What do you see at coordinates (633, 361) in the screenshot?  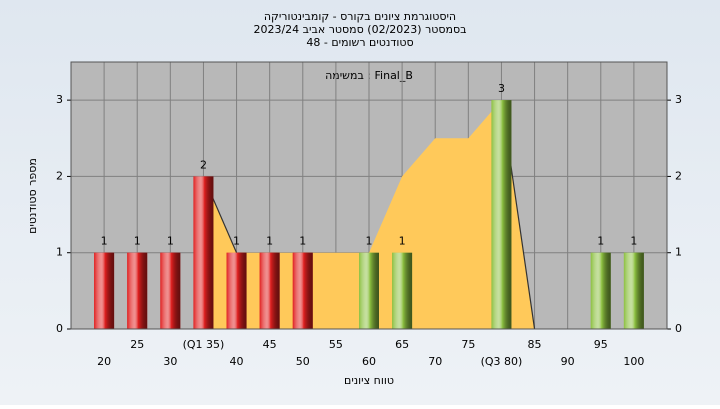 I see `x-tick-label: 100` at bounding box center [633, 361].